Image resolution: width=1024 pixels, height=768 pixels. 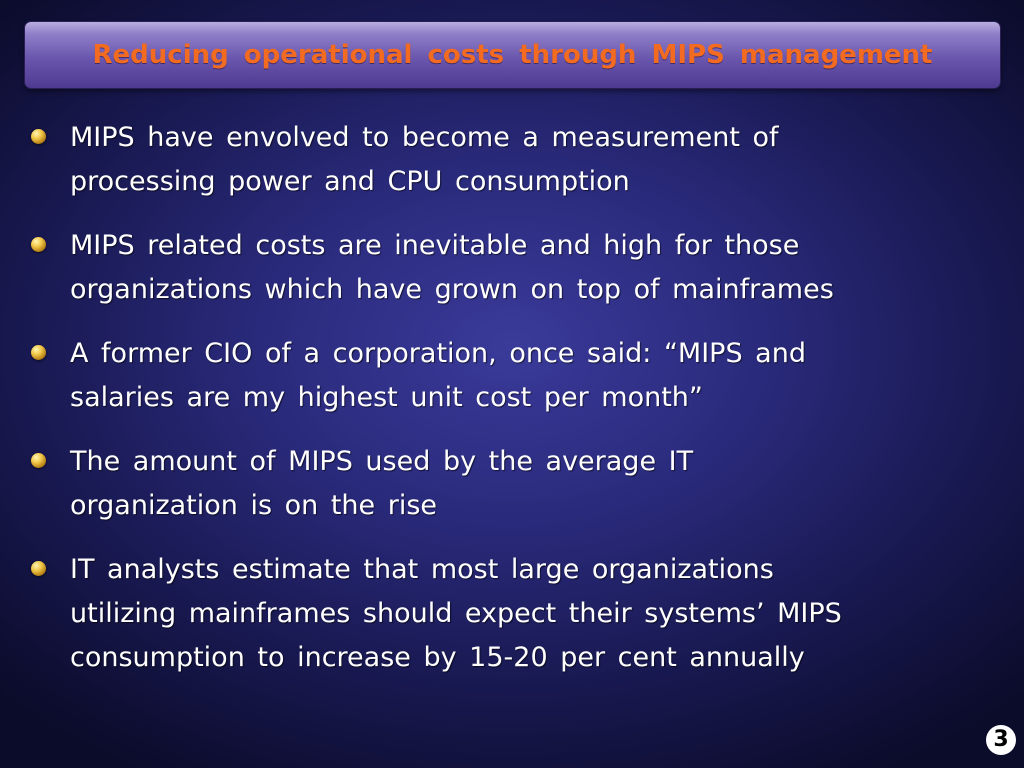 I want to click on page-number-badge: 3, so click(x=1001, y=740).